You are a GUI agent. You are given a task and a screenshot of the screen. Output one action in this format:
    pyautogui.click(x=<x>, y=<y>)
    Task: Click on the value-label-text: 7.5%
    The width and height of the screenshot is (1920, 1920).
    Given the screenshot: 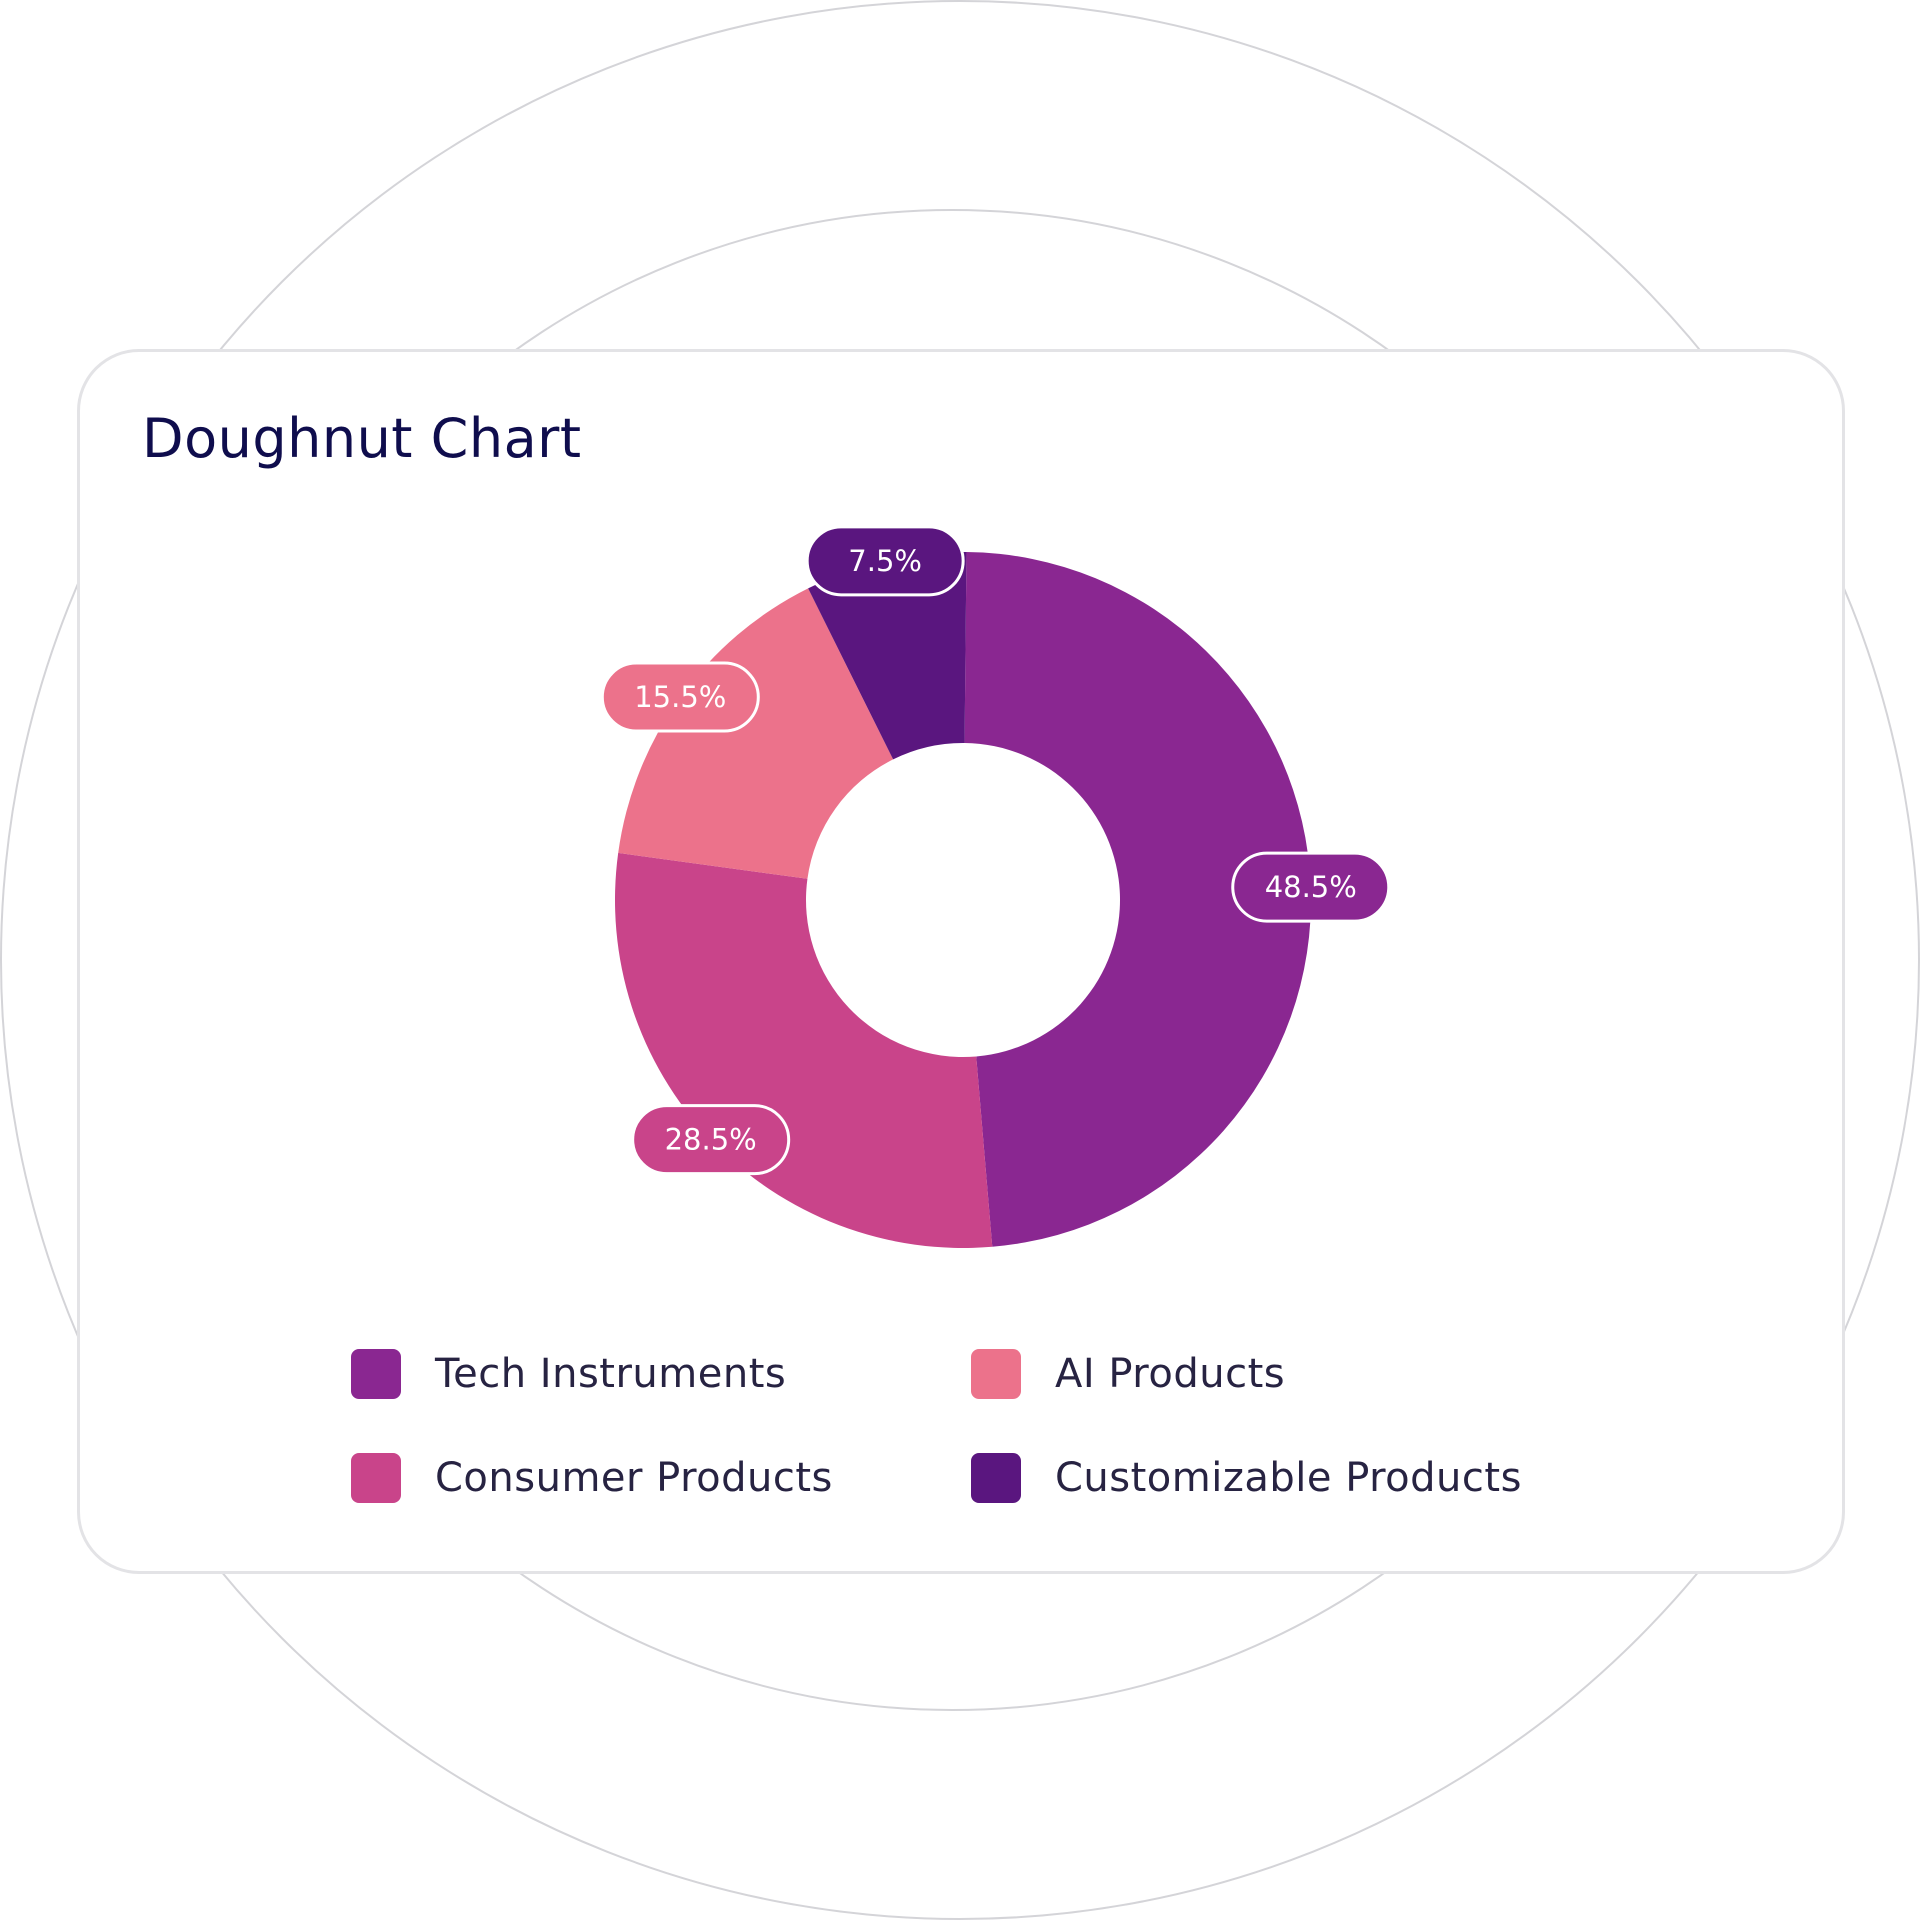 What is the action you would take?
    pyautogui.click(x=885, y=561)
    